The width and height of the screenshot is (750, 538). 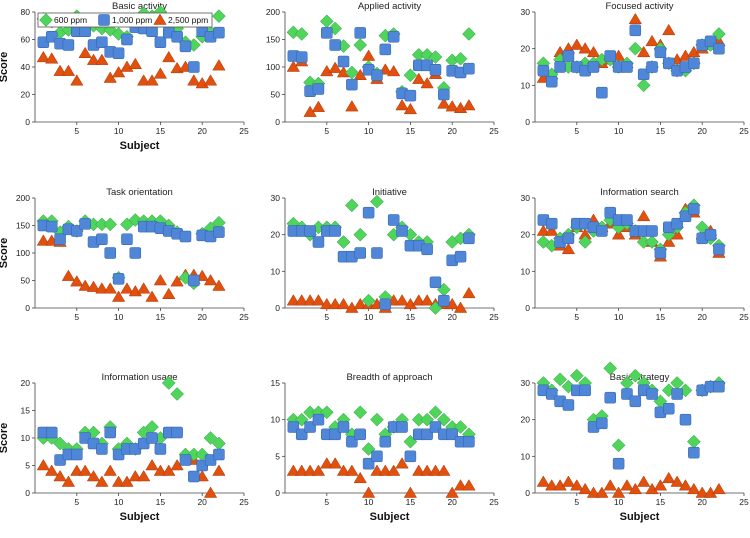 I want to click on legend-label: 600 ppm, so click(x=70, y=20).